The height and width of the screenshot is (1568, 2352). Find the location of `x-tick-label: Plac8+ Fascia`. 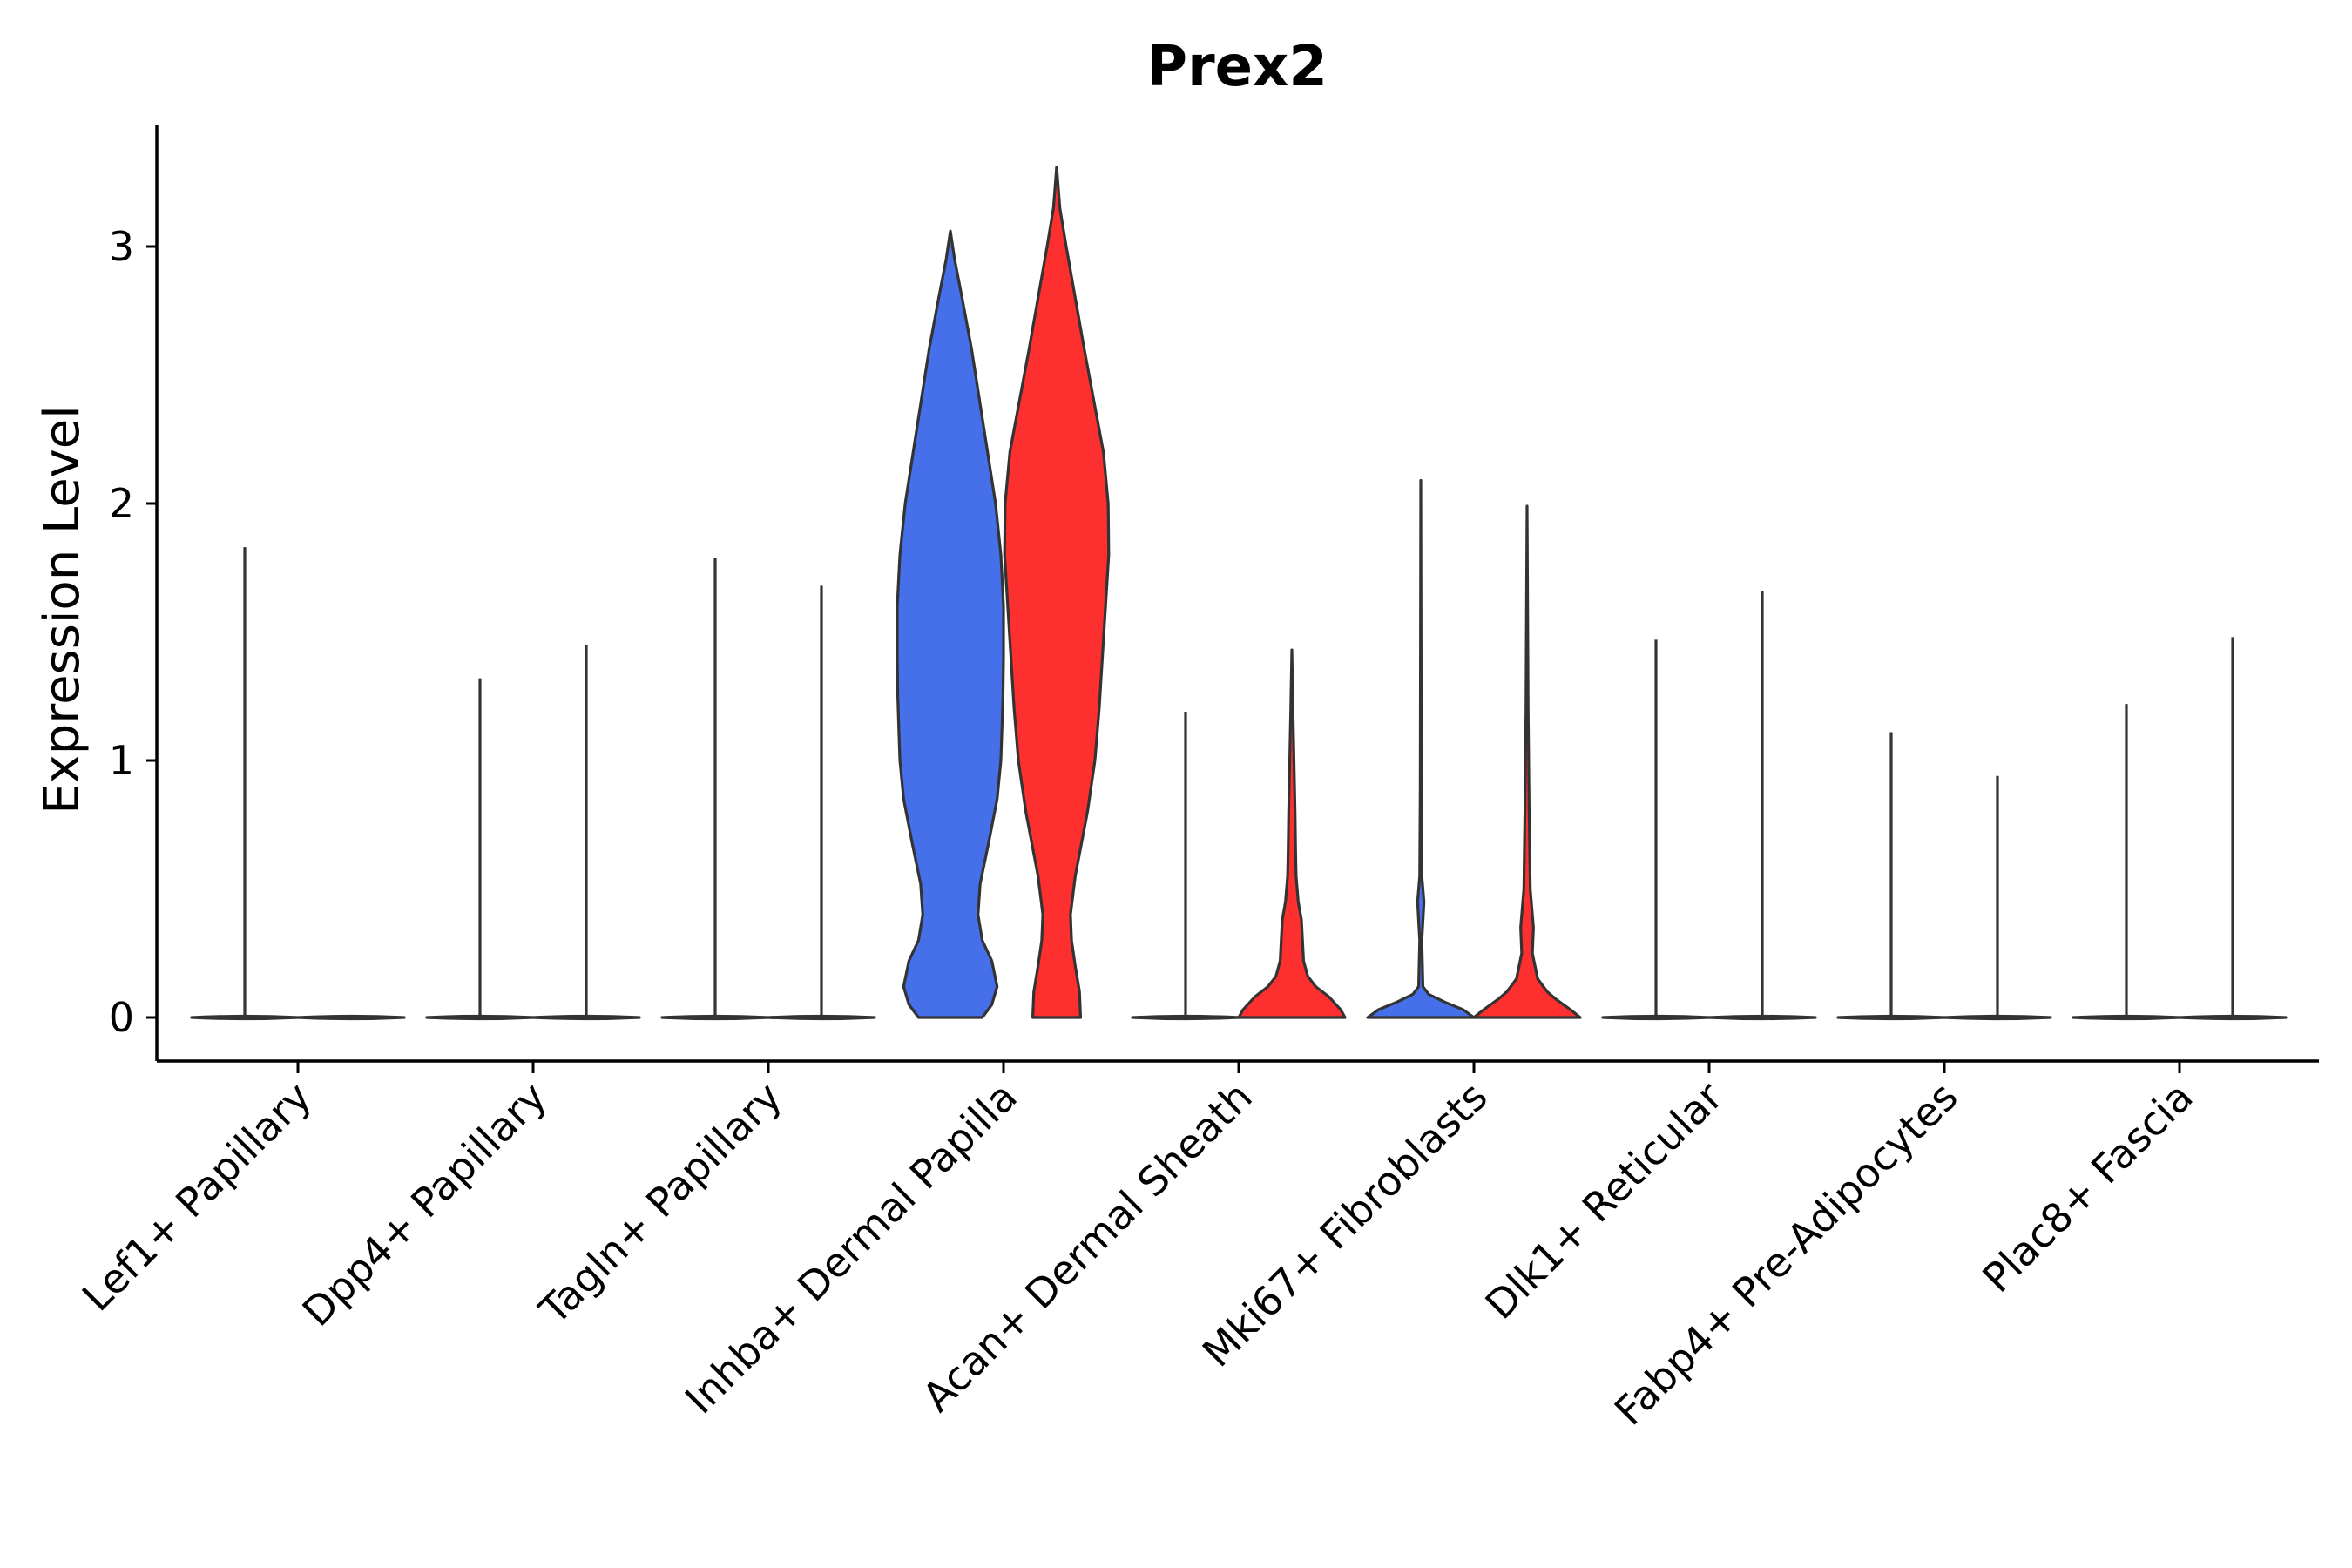

x-tick-label: Plac8+ Fascia is located at coordinates (2087, 1187).